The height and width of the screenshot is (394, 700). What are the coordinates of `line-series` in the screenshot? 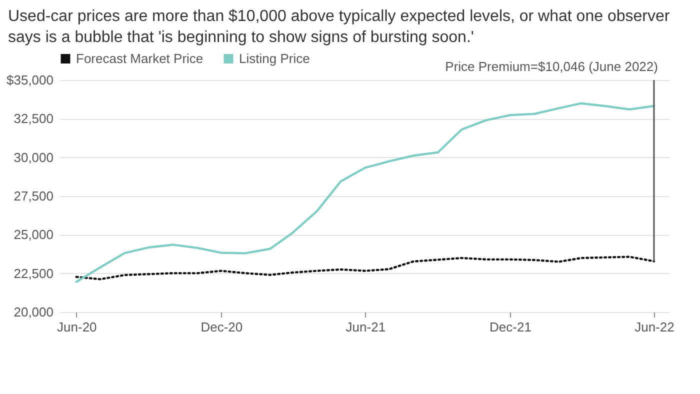 It's located at (365, 268).